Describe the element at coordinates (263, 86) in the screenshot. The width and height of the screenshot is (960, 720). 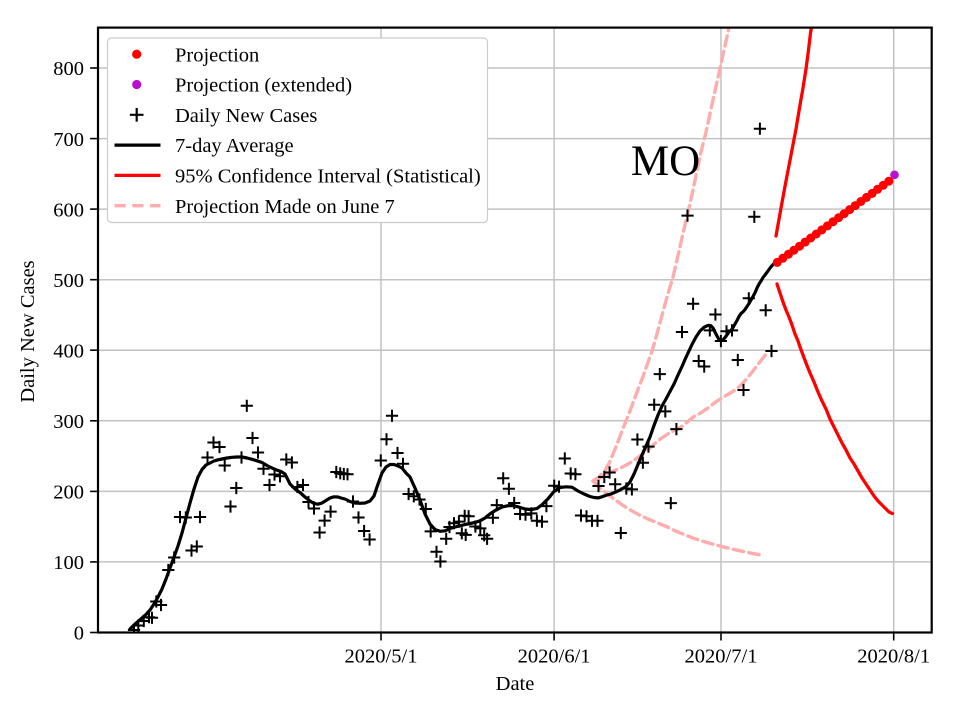
I see `svg-text: Projection (extended)` at that location.